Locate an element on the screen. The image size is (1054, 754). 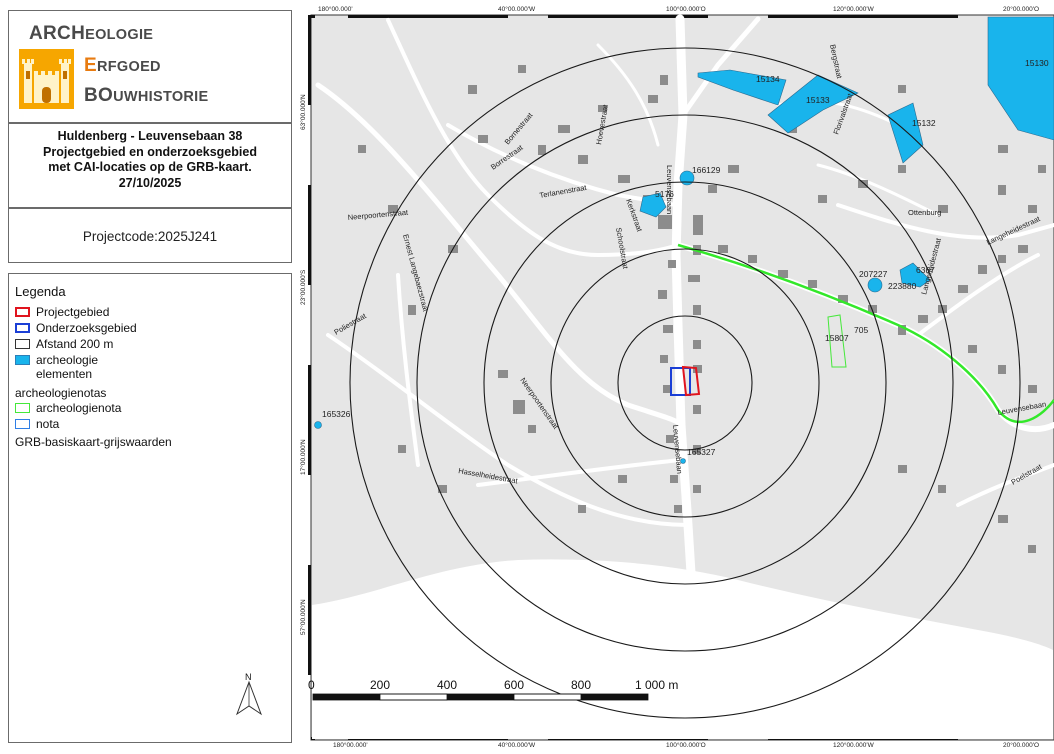
cai-label-207227: 207227 is located at coordinates (873, 274).